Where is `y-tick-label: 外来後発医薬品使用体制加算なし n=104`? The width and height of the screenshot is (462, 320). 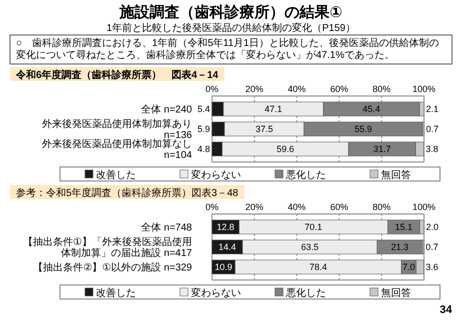 y-tick-label: 外来後発医薬品使用体制加算なし n=104 is located at coordinates (117, 149).